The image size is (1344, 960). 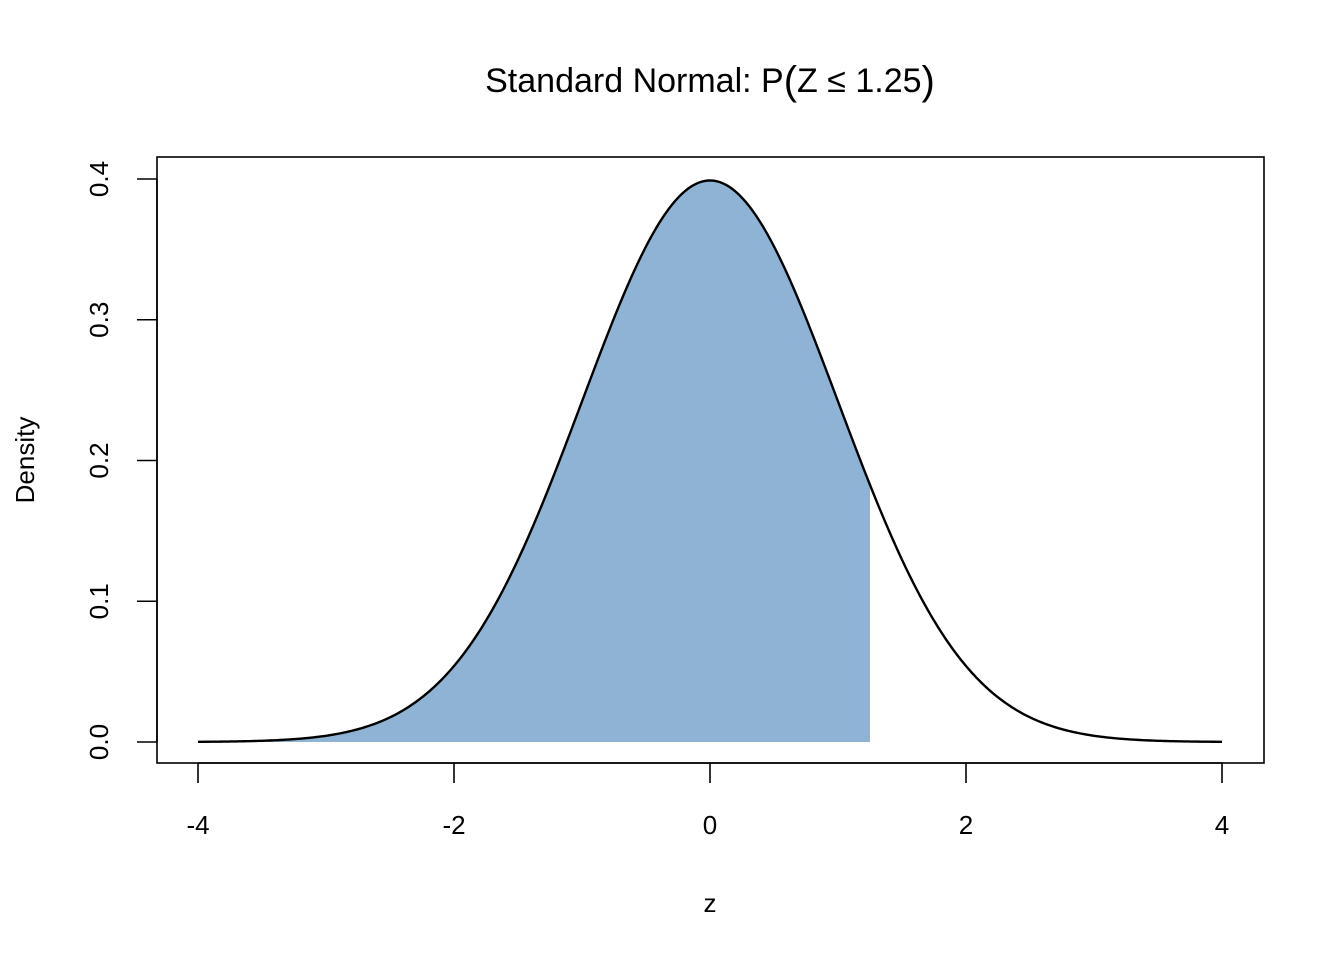 I want to click on title-inner: Z ≤ 1.25, so click(x=859, y=81).